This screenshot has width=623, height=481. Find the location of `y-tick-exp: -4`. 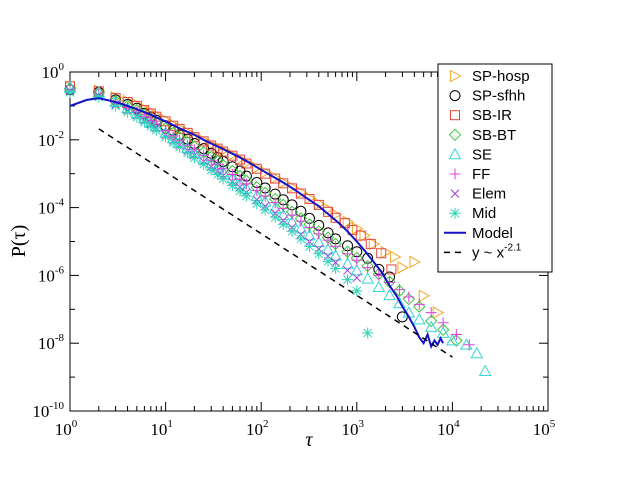

y-tick-exp: -4 is located at coordinates (60, 203).